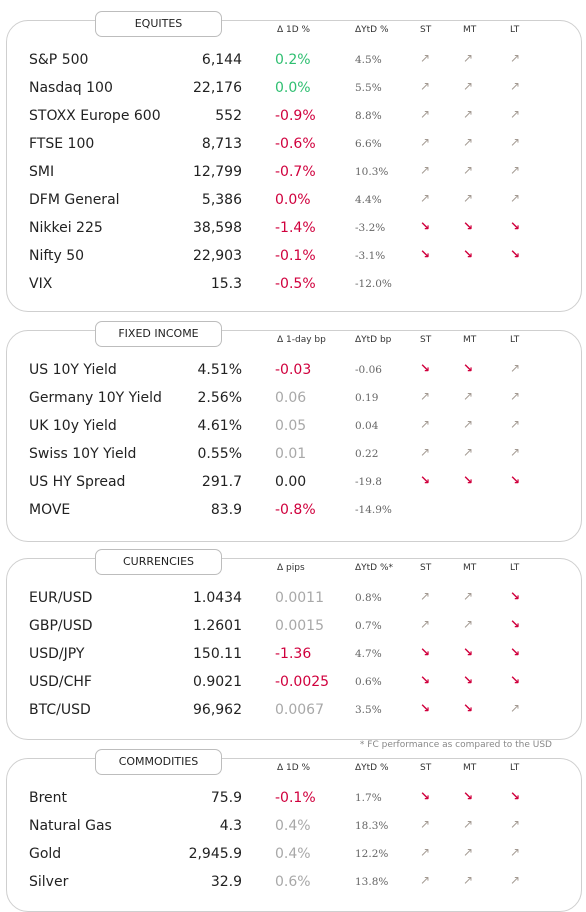 Image resolution: width=586 pixels, height=912 pixels. I want to click on daily-change: 0.2%, so click(293, 60).